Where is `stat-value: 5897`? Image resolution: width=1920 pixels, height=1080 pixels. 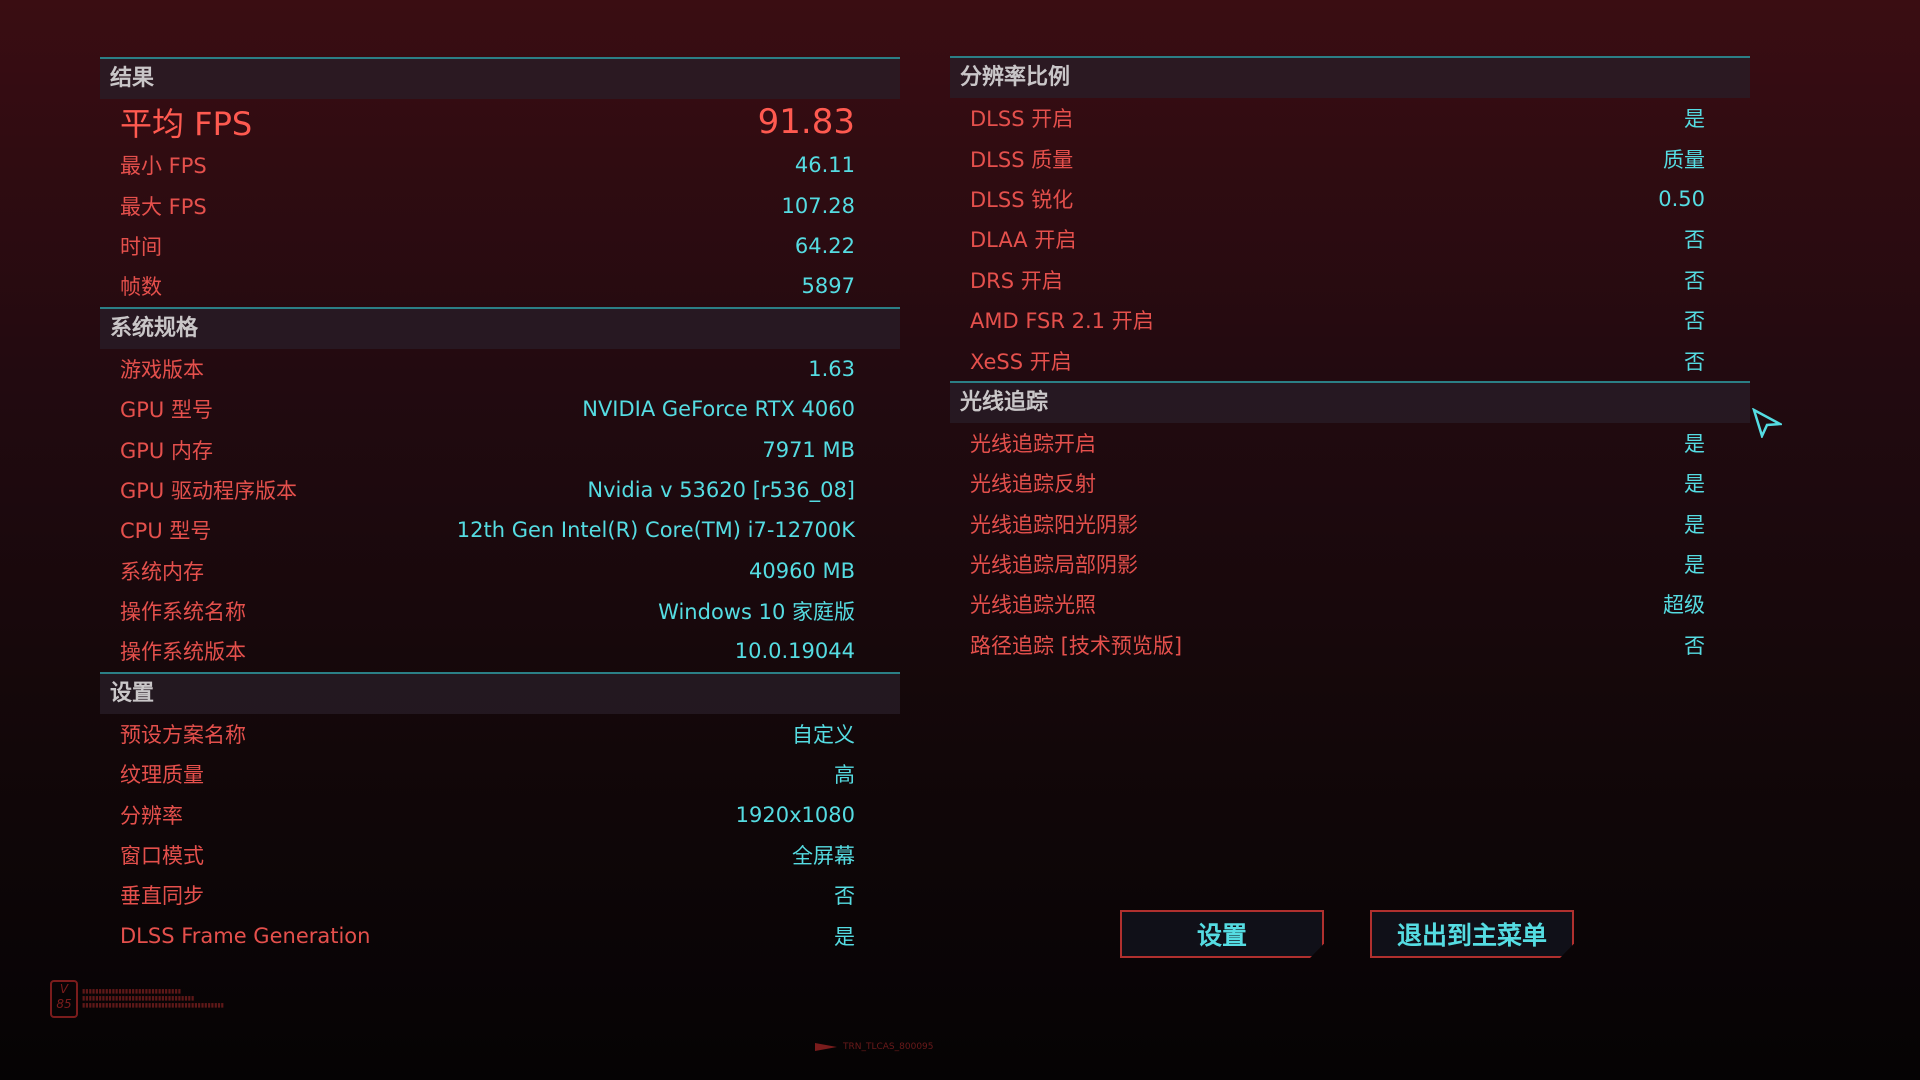
stat-value: 5897 is located at coordinates (828, 286).